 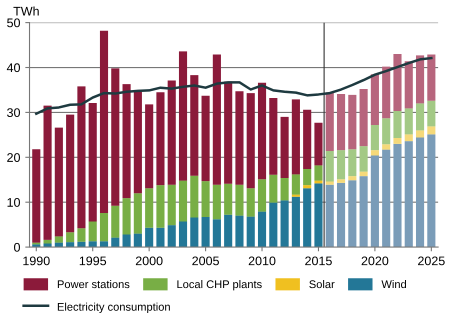 What do you see at coordinates (219, 285) in the screenshot?
I see `legend-label: Local CHP plants` at bounding box center [219, 285].